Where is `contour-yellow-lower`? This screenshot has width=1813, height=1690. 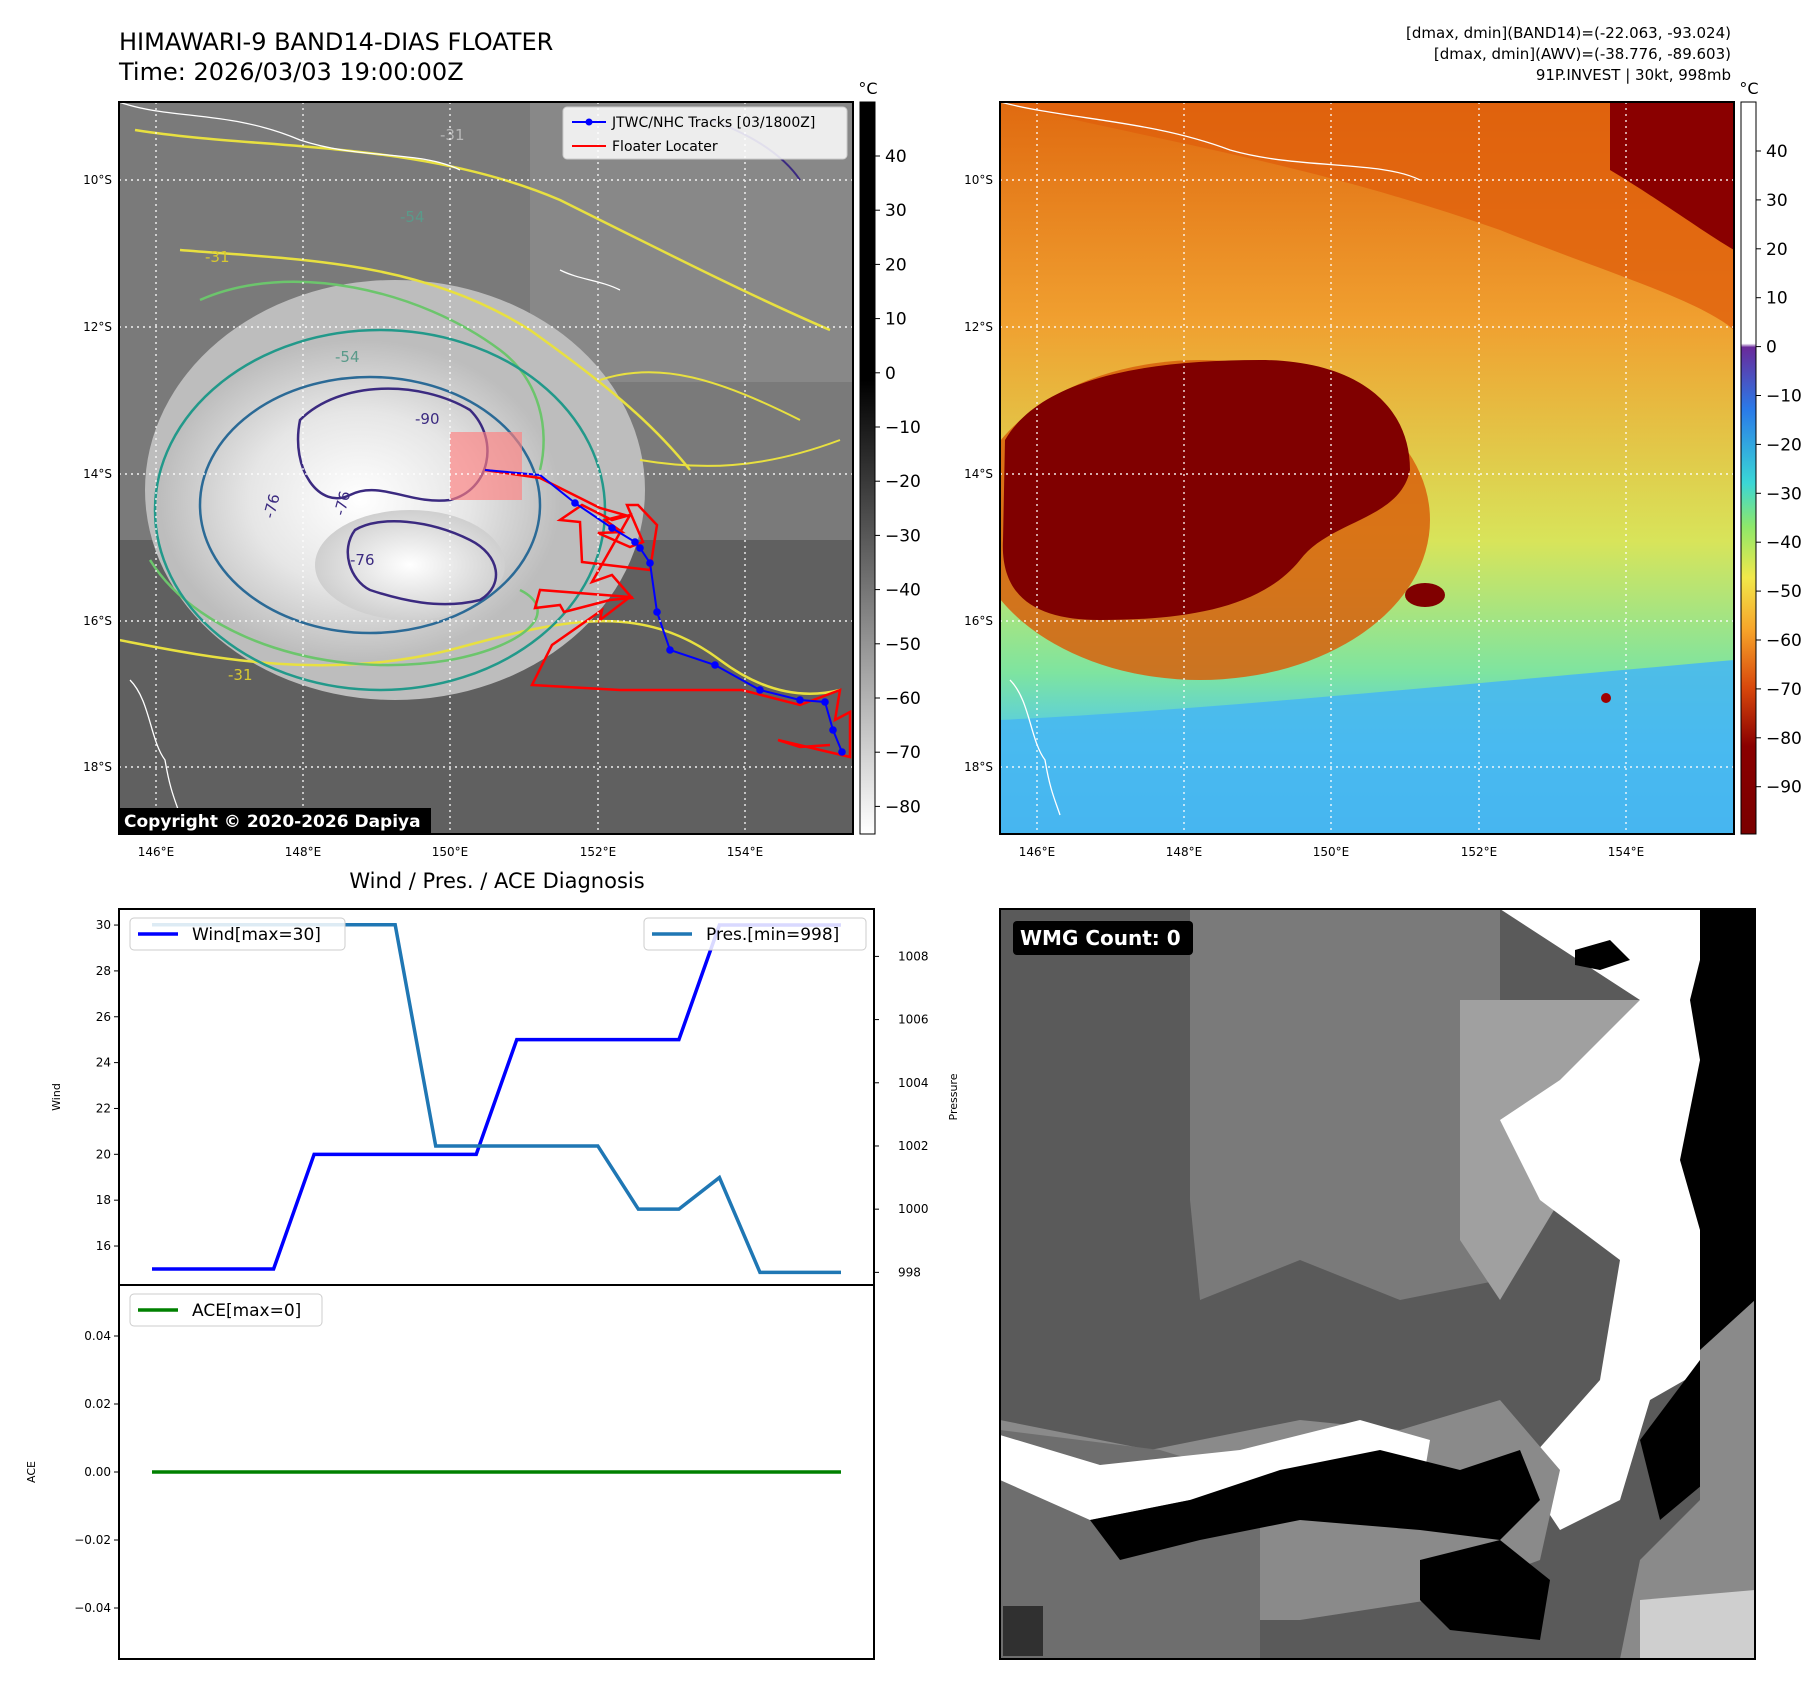 contour-yellow-lower is located at coordinates (480, 657).